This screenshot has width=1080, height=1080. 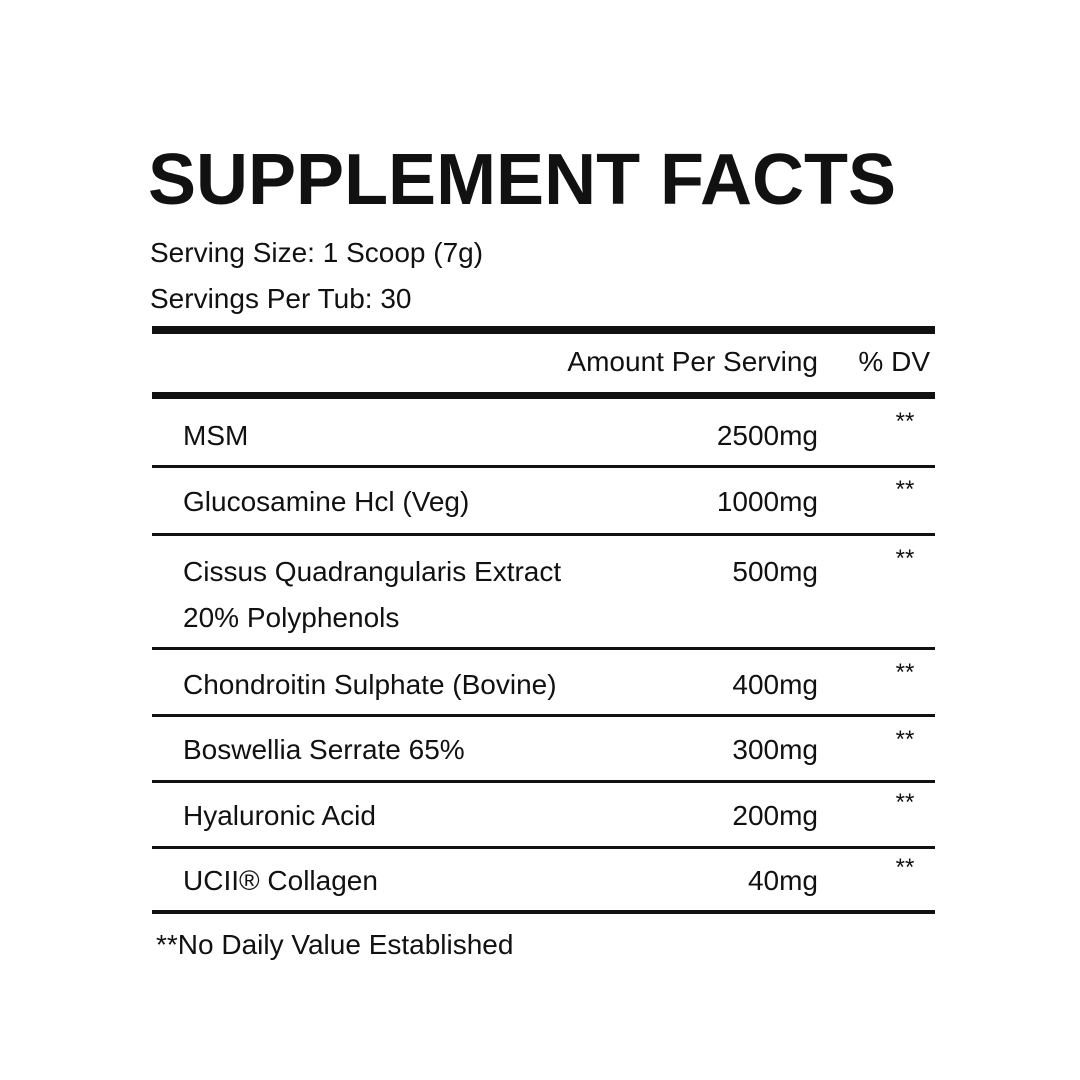 What do you see at coordinates (775, 684) in the screenshot?
I see `ingredient-amount: 400mg` at bounding box center [775, 684].